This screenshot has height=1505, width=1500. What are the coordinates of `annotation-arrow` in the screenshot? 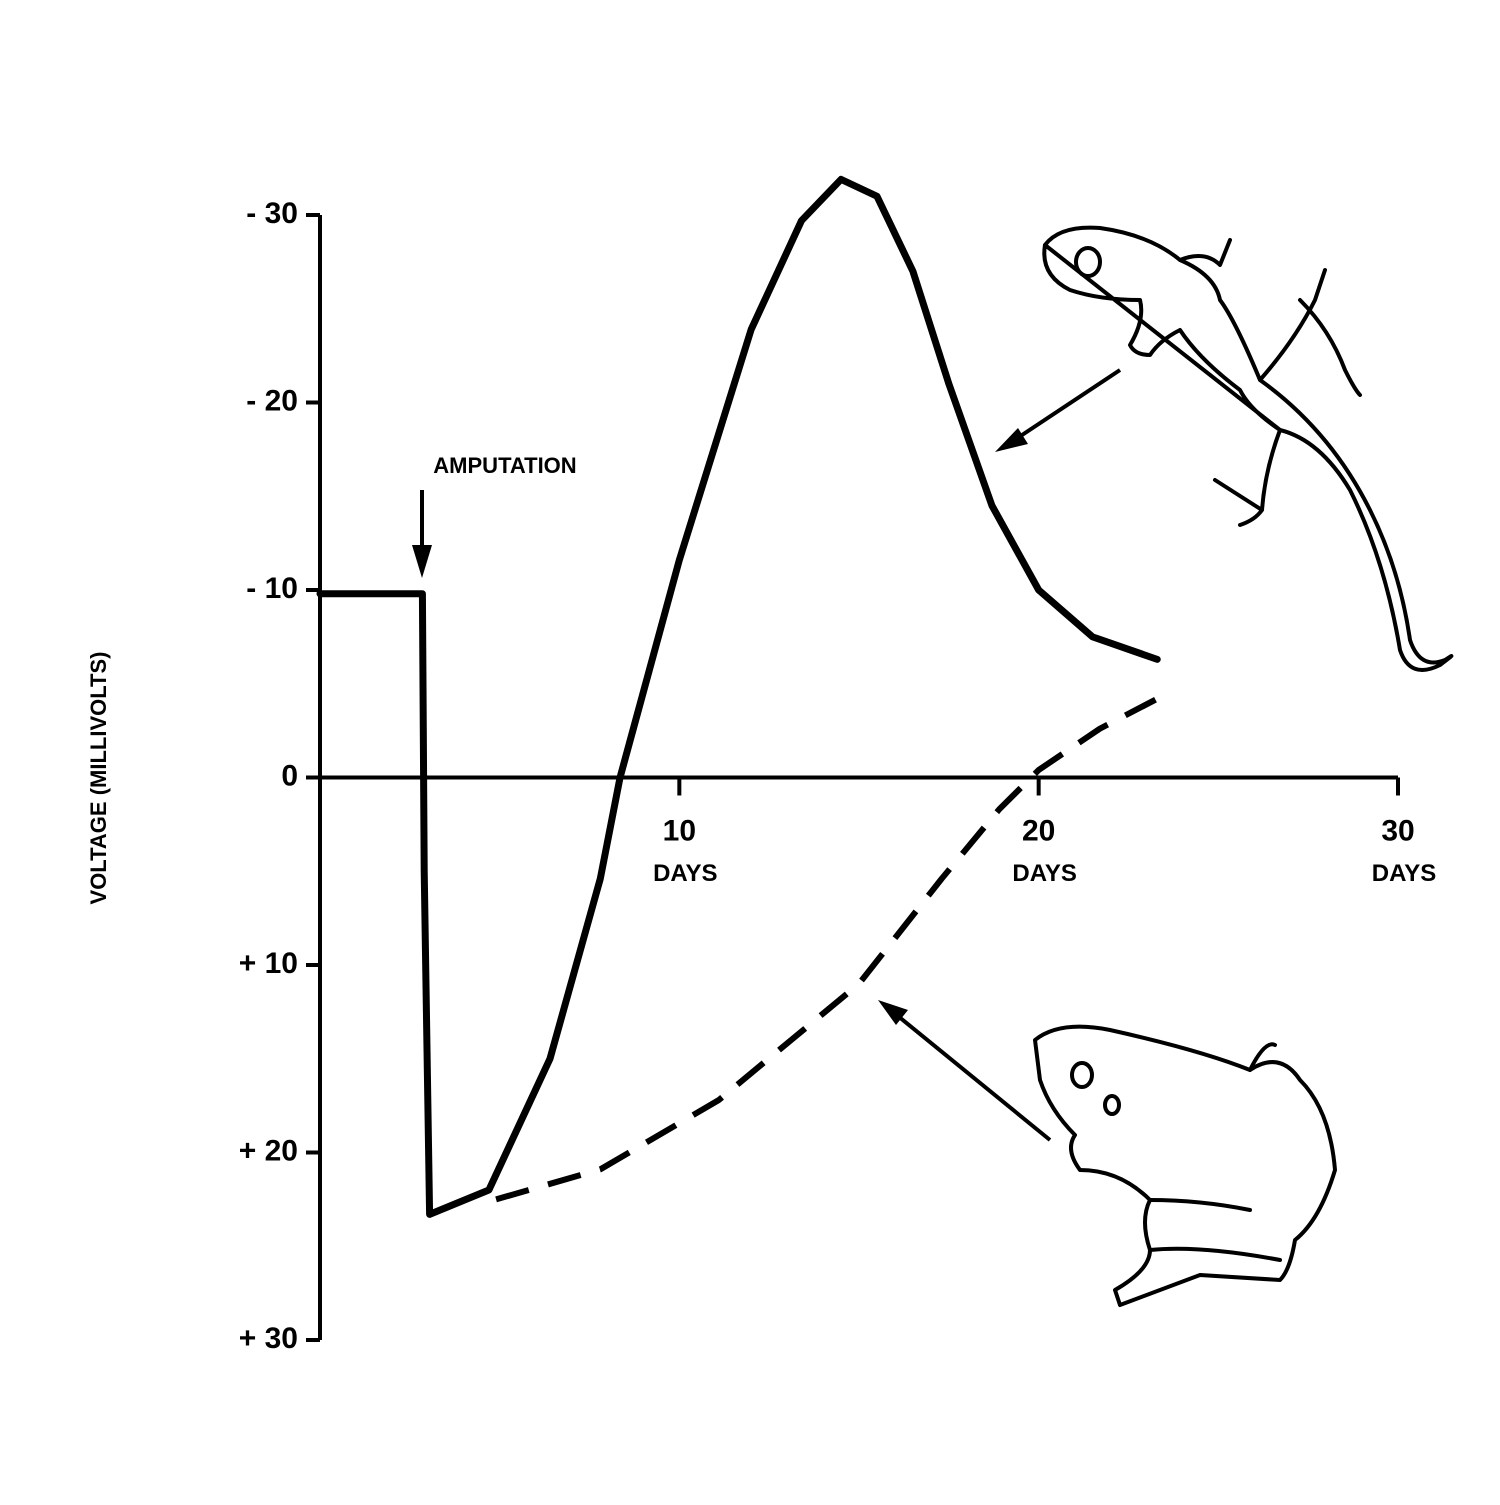 It's located at (422, 534).